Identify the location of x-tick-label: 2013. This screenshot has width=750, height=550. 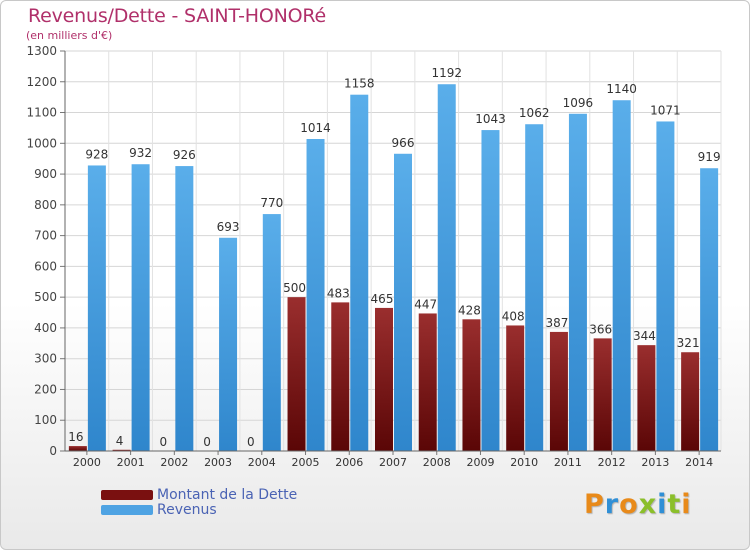
(655, 462).